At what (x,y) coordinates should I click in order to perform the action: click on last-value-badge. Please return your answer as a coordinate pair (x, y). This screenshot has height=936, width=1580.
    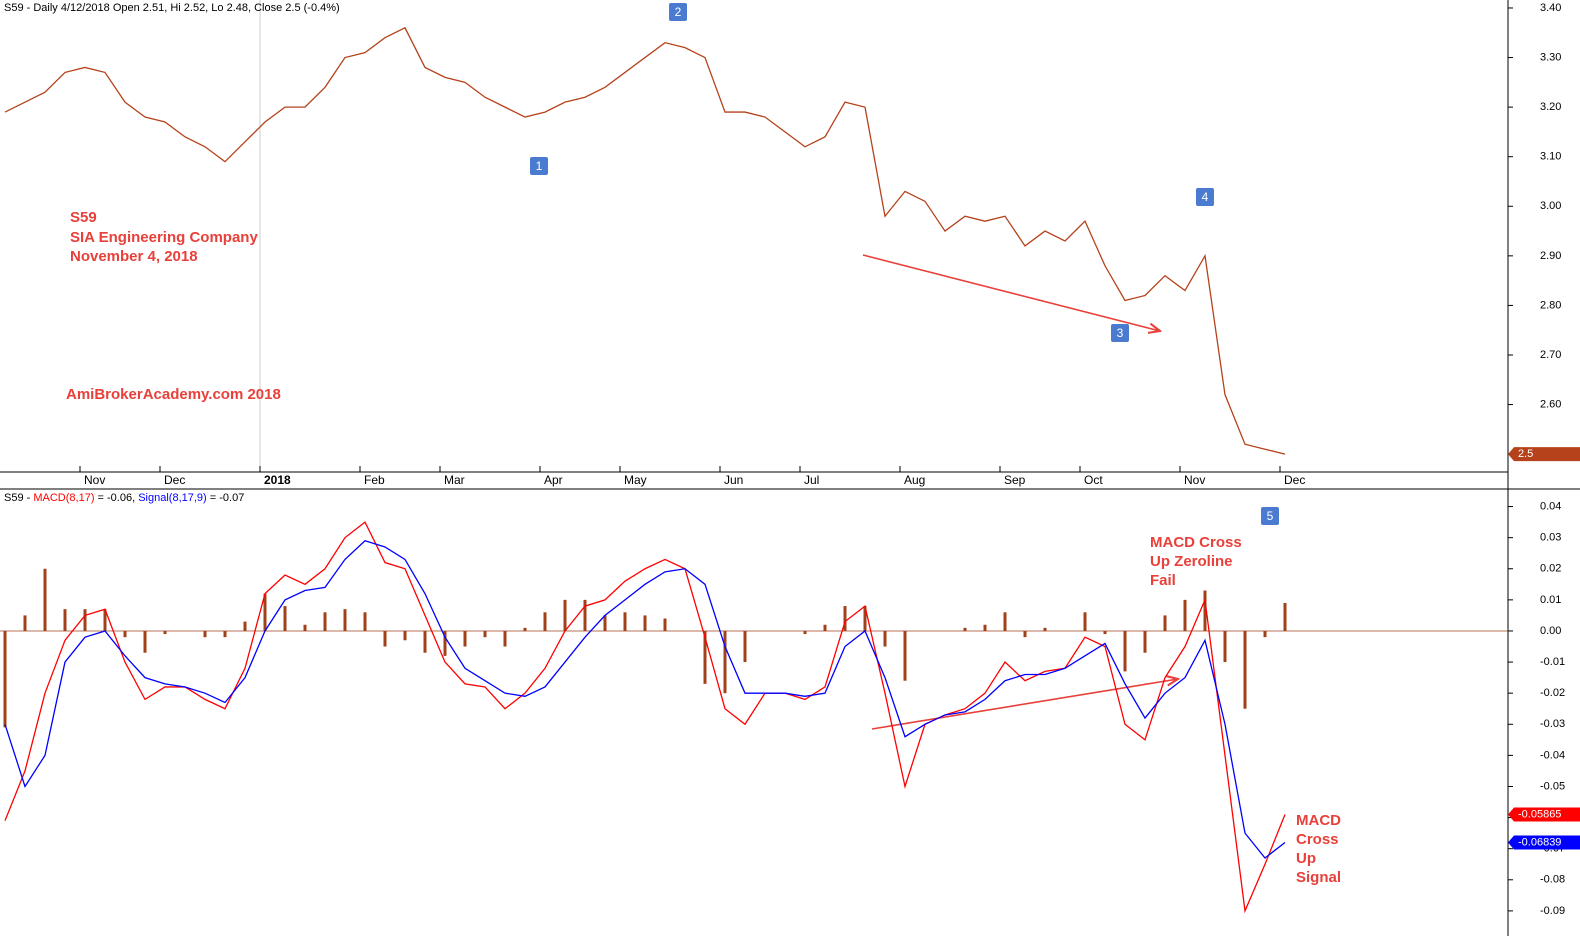
    Looking at the image, I should click on (1544, 454).